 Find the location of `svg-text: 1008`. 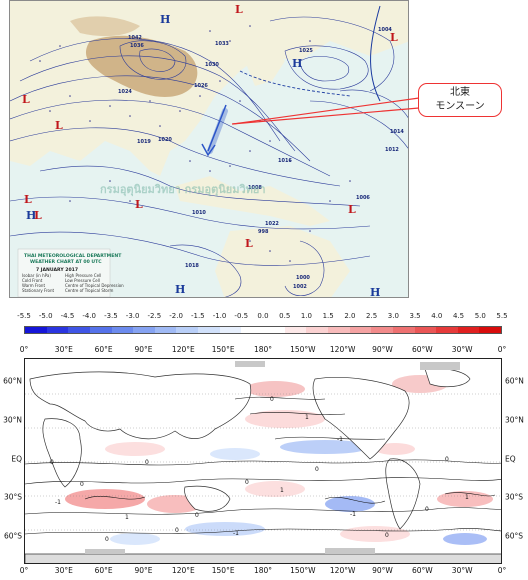

svg-text: 1008 is located at coordinates (255, 188).